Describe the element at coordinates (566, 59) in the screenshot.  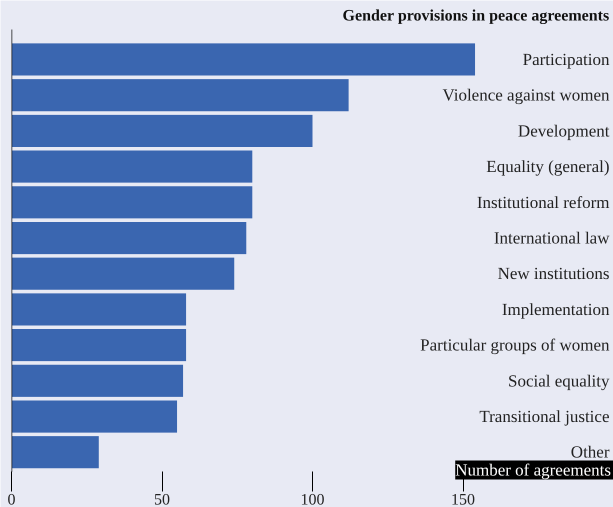
I see `y-tick-label: Participation` at that location.